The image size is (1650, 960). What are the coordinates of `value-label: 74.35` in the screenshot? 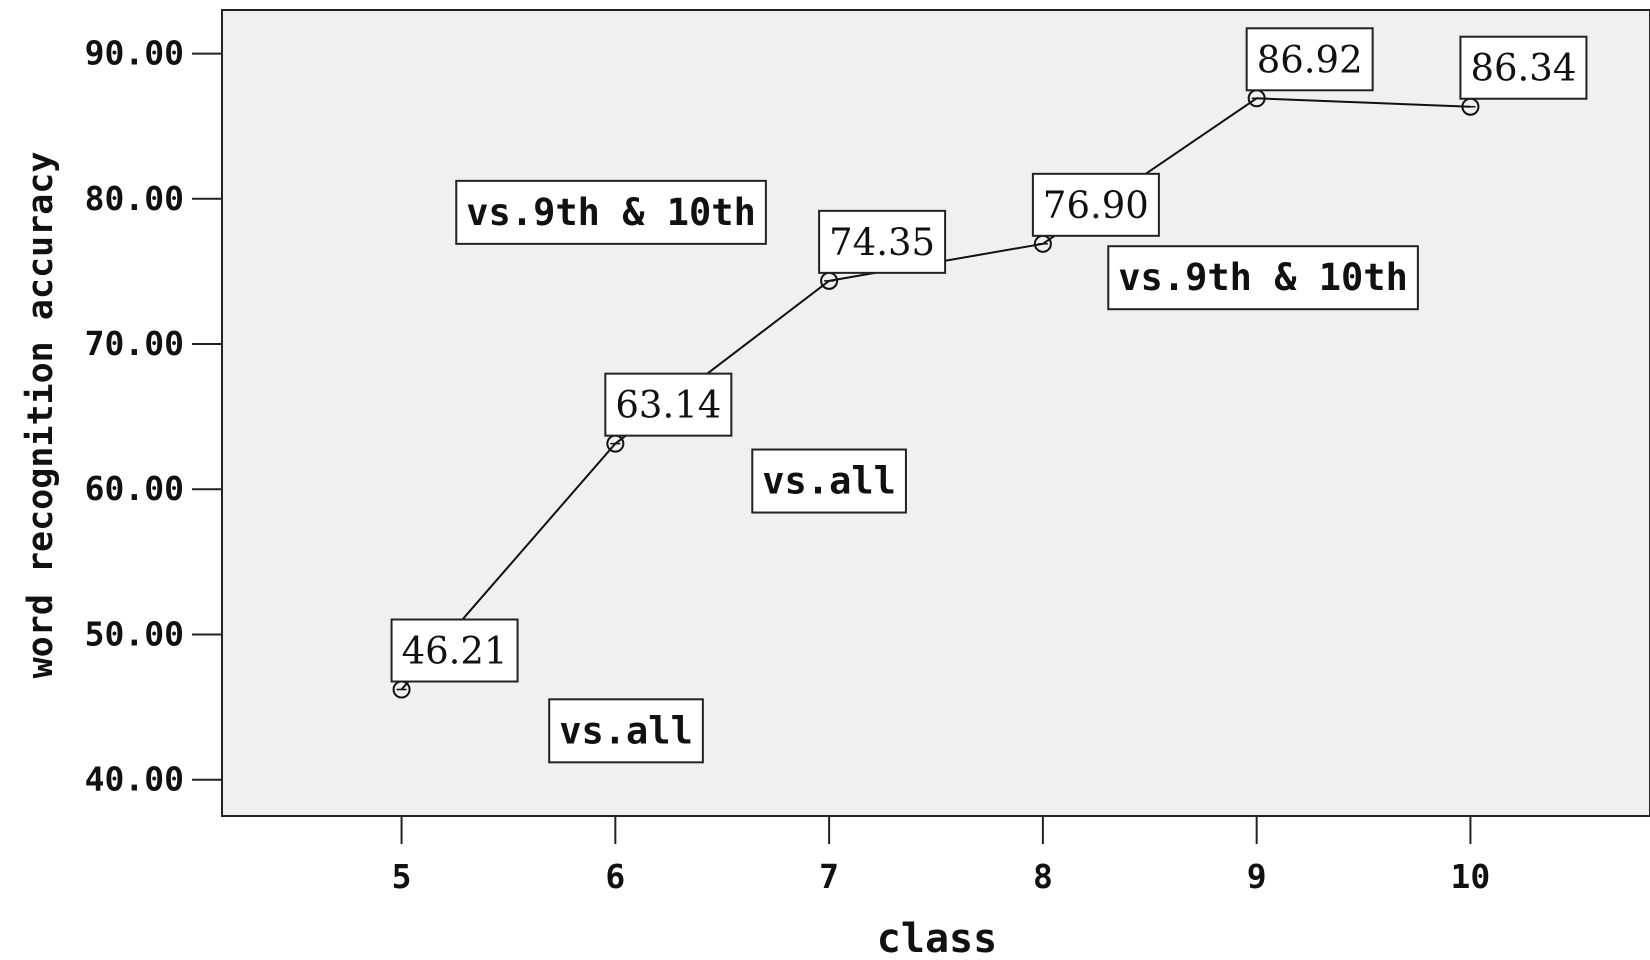 It's located at (882, 242).